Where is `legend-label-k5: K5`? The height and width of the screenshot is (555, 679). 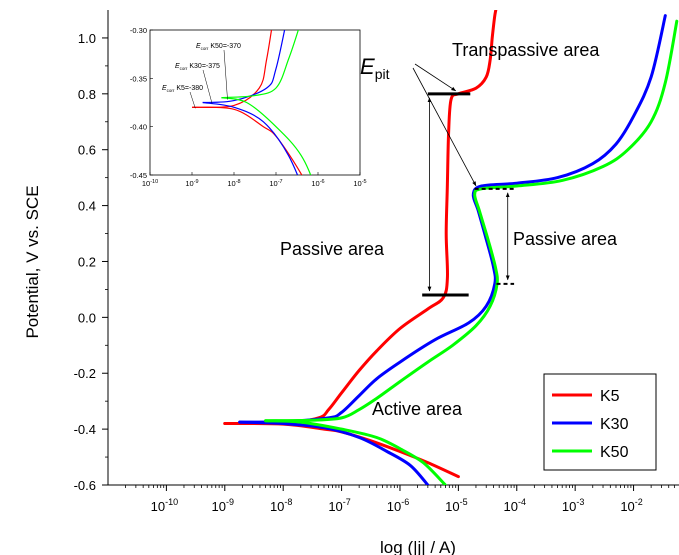
legend-label-k5: K5 is located at coordinates (610, 396).